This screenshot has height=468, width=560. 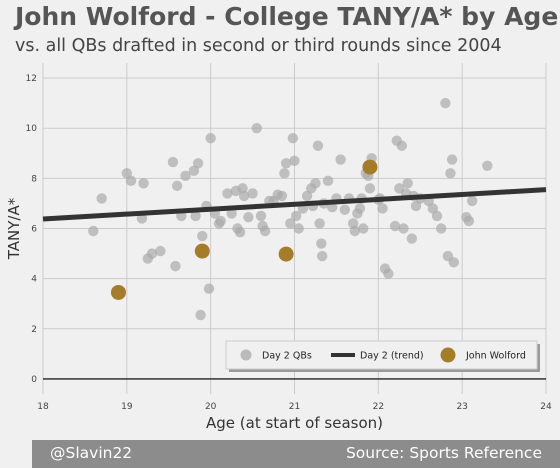 What do you see at coordinates (287, 356) in the screenshot?
I see `legend-label-day2: Day 2 QBs` at bounding box center [287, 356].